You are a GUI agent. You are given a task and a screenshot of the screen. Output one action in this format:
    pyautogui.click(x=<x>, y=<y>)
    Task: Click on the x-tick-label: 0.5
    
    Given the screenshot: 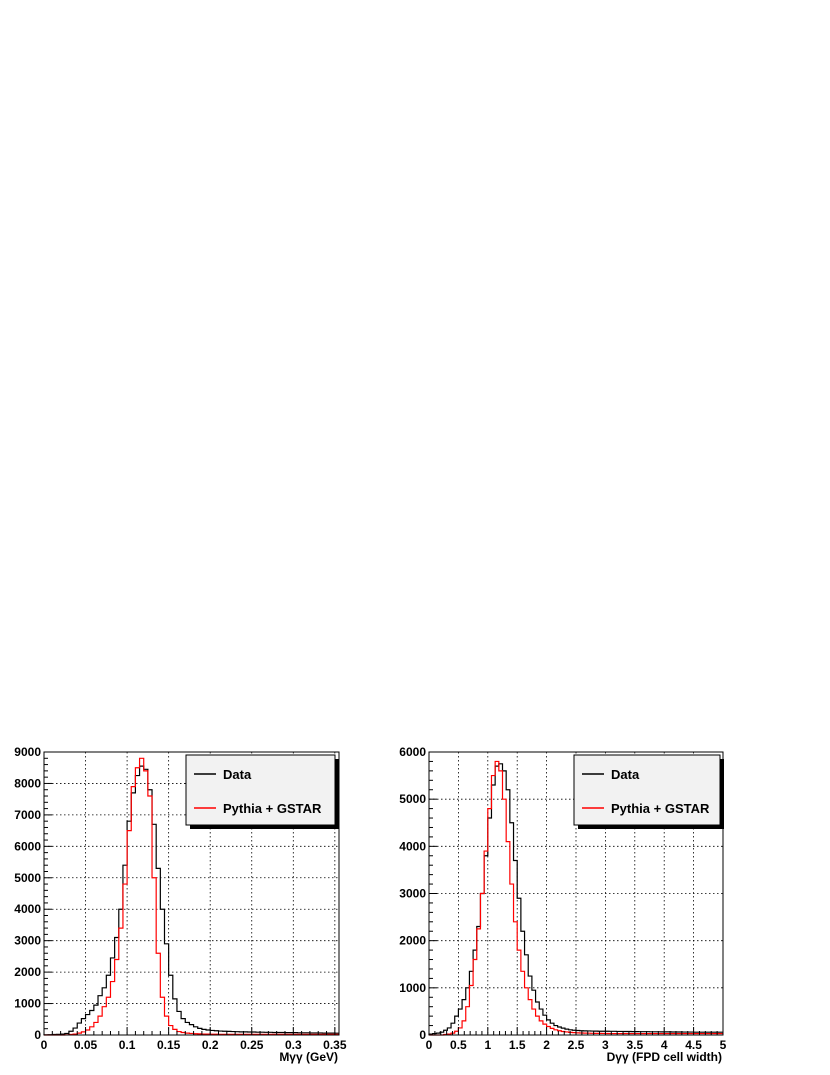 What is the action you would take?
    pyautogui.click(x=458, y=1045)
    